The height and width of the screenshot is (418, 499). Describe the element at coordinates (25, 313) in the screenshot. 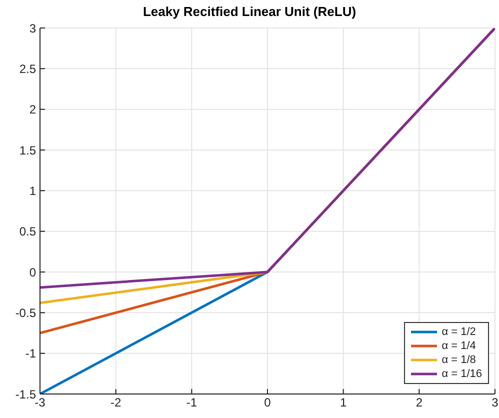

I see `y-tick-label: -0.5` at that location.